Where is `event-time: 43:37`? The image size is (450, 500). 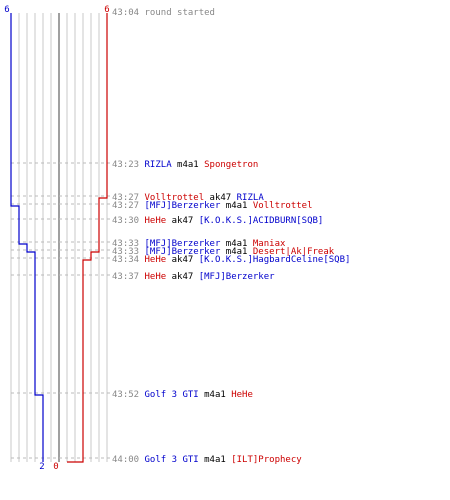
event-time: 43:37 is located at coordinates (128, 277).